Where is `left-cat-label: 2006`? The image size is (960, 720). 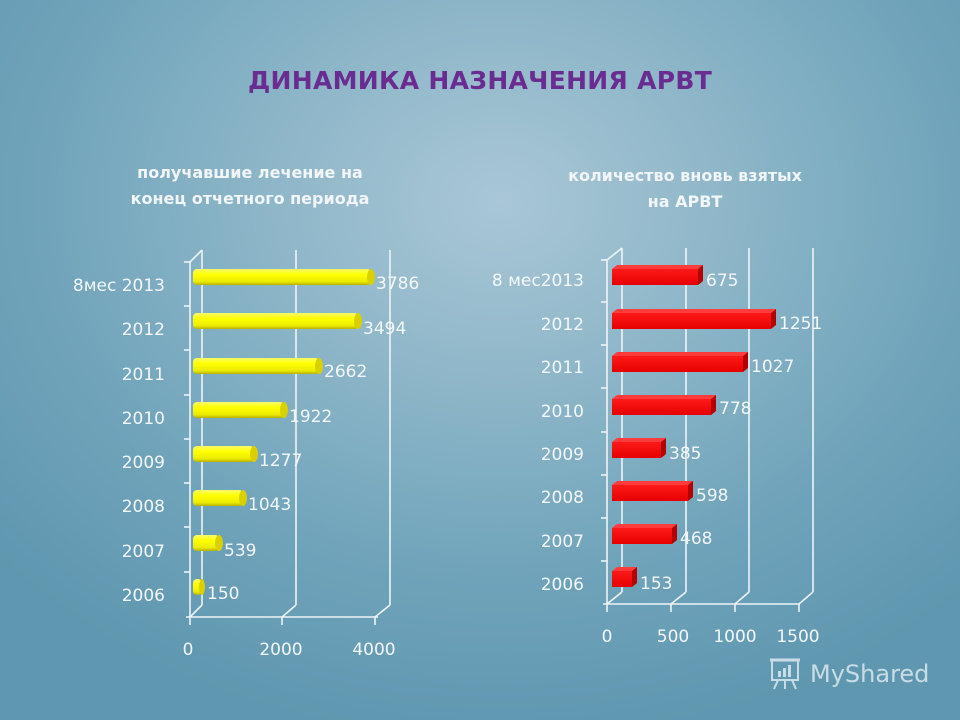
left-cat-label: 2006 is located at coordinates (143, 596).